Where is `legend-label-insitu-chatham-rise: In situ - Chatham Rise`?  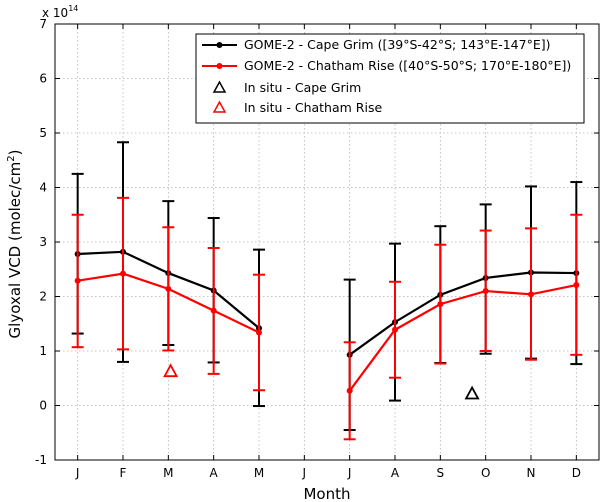 legend-label-insitu-chatham-rise: In situ - Chatham Rise is located at coordinates (313, 107).